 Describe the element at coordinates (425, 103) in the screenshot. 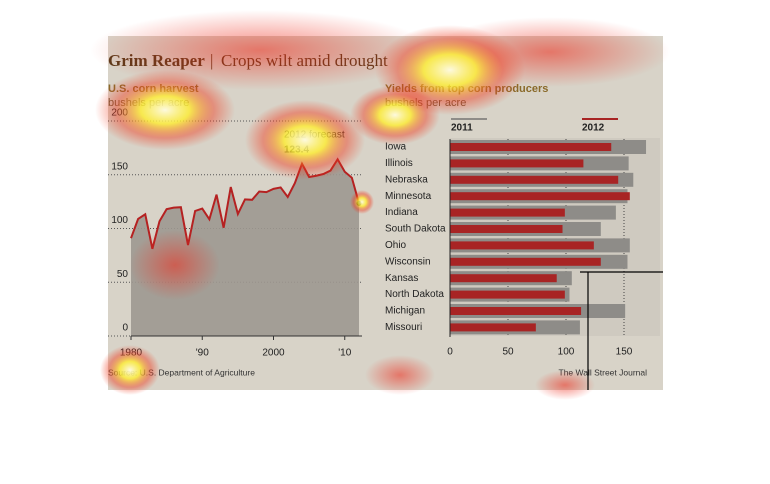

I see `right-unit: bushels per acre` at that location.